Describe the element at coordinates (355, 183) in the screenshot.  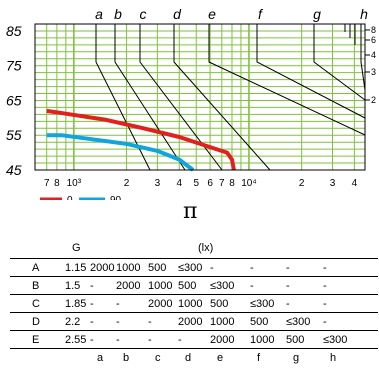
I see `x-tick-label-13: 4` at that location.